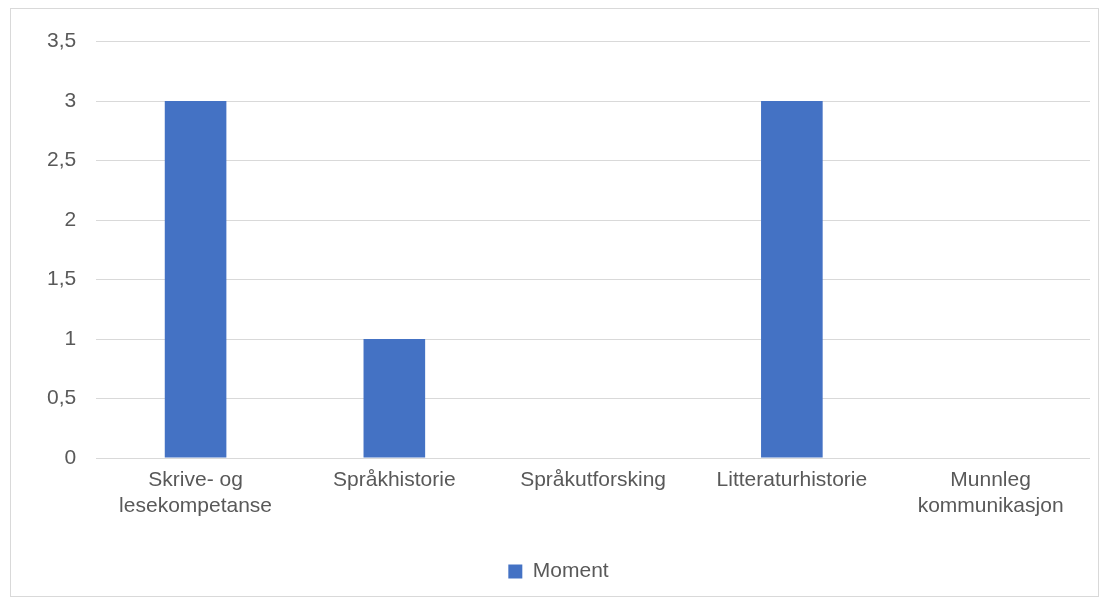 The image size is (1107, 609). What do you see at coordinates (61, 397) in the screenshot?
I see `y-tick-label: 0,5` at bounding box center [61, 397].